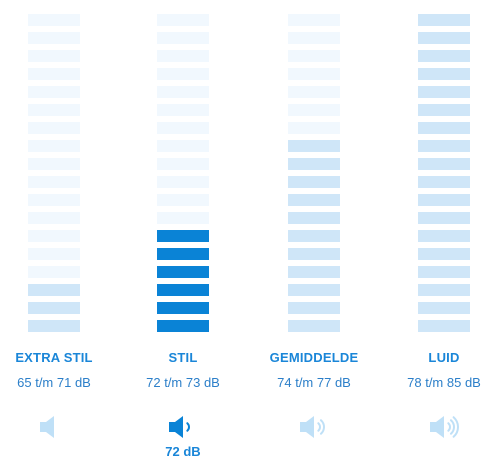 This screenshot has width=500, height=462. What do you see at coordinates (183, 357) in the screenshot?
I see `category-title: STIL` at bounding box center [183, 357].